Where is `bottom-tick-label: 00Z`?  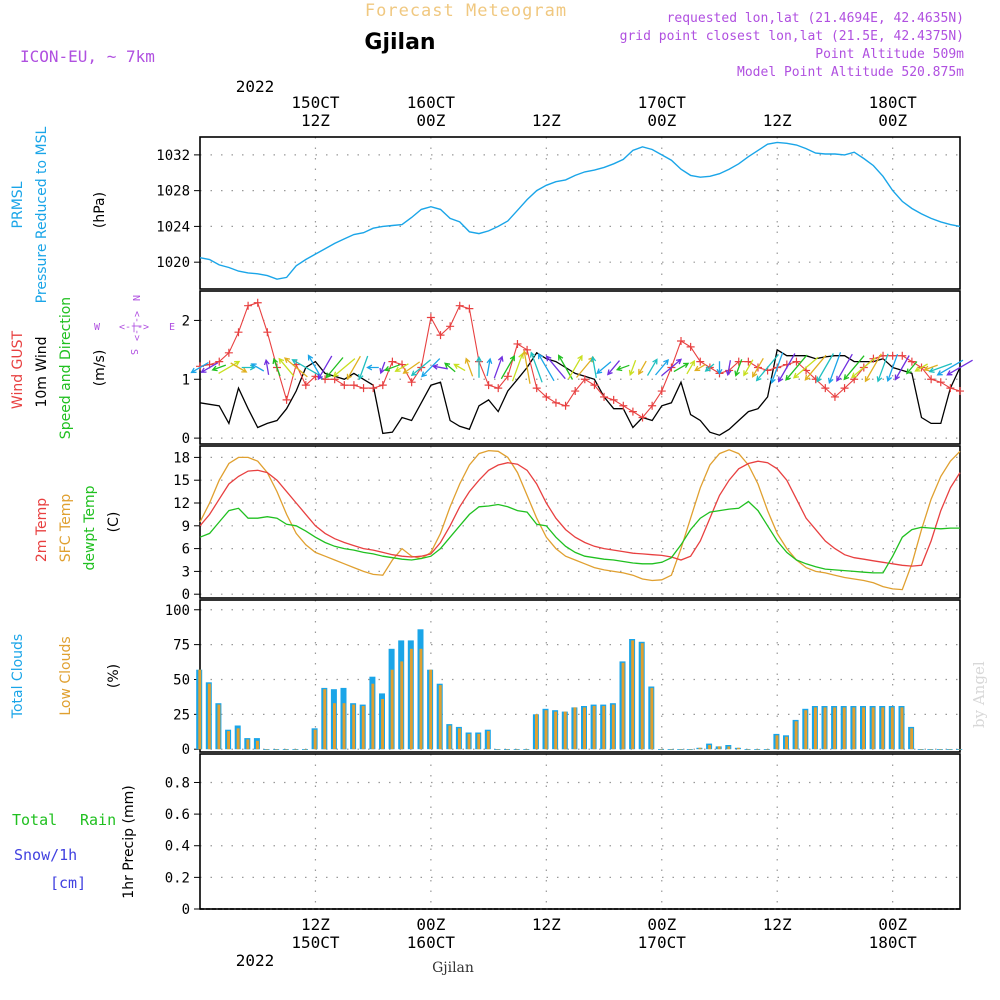 bottom-tick-label: 00Z is located at coordinates (430, 924).